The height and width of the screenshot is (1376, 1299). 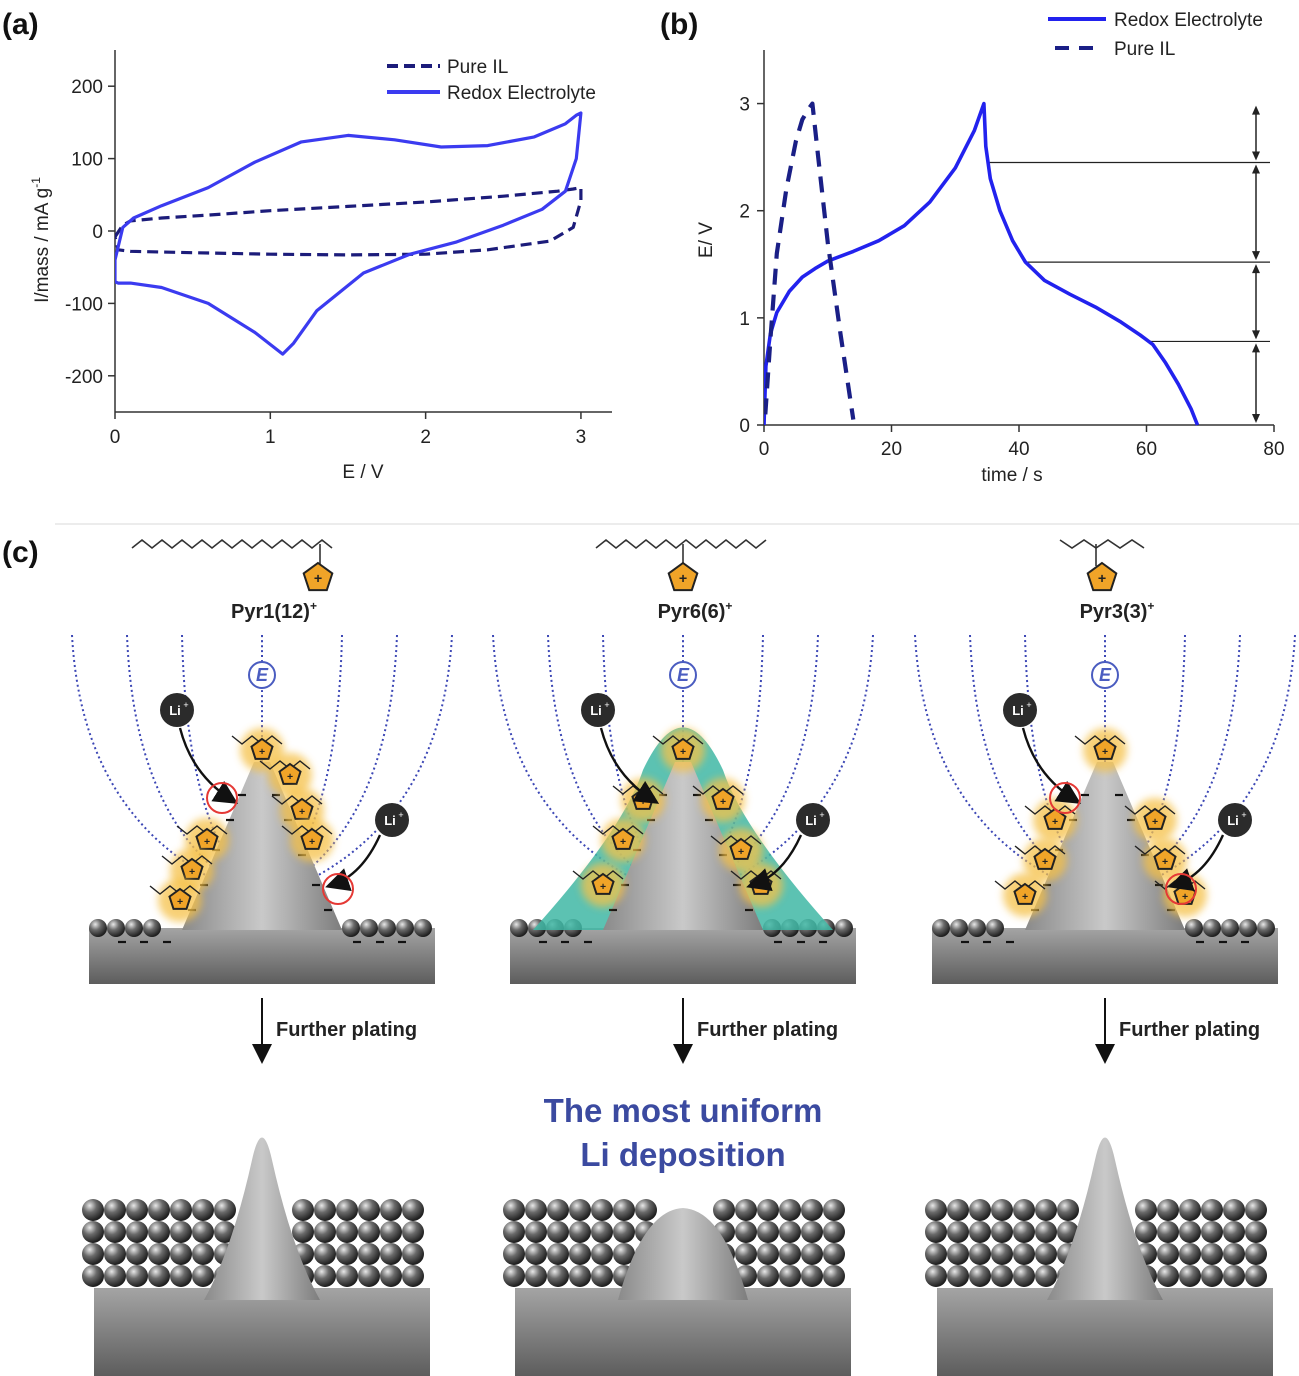 What do you see at coordinates (42, 245) in the screenshot?
I see `y-axis-label-main: I/mass / mA g` at bounding box center [42, 245].